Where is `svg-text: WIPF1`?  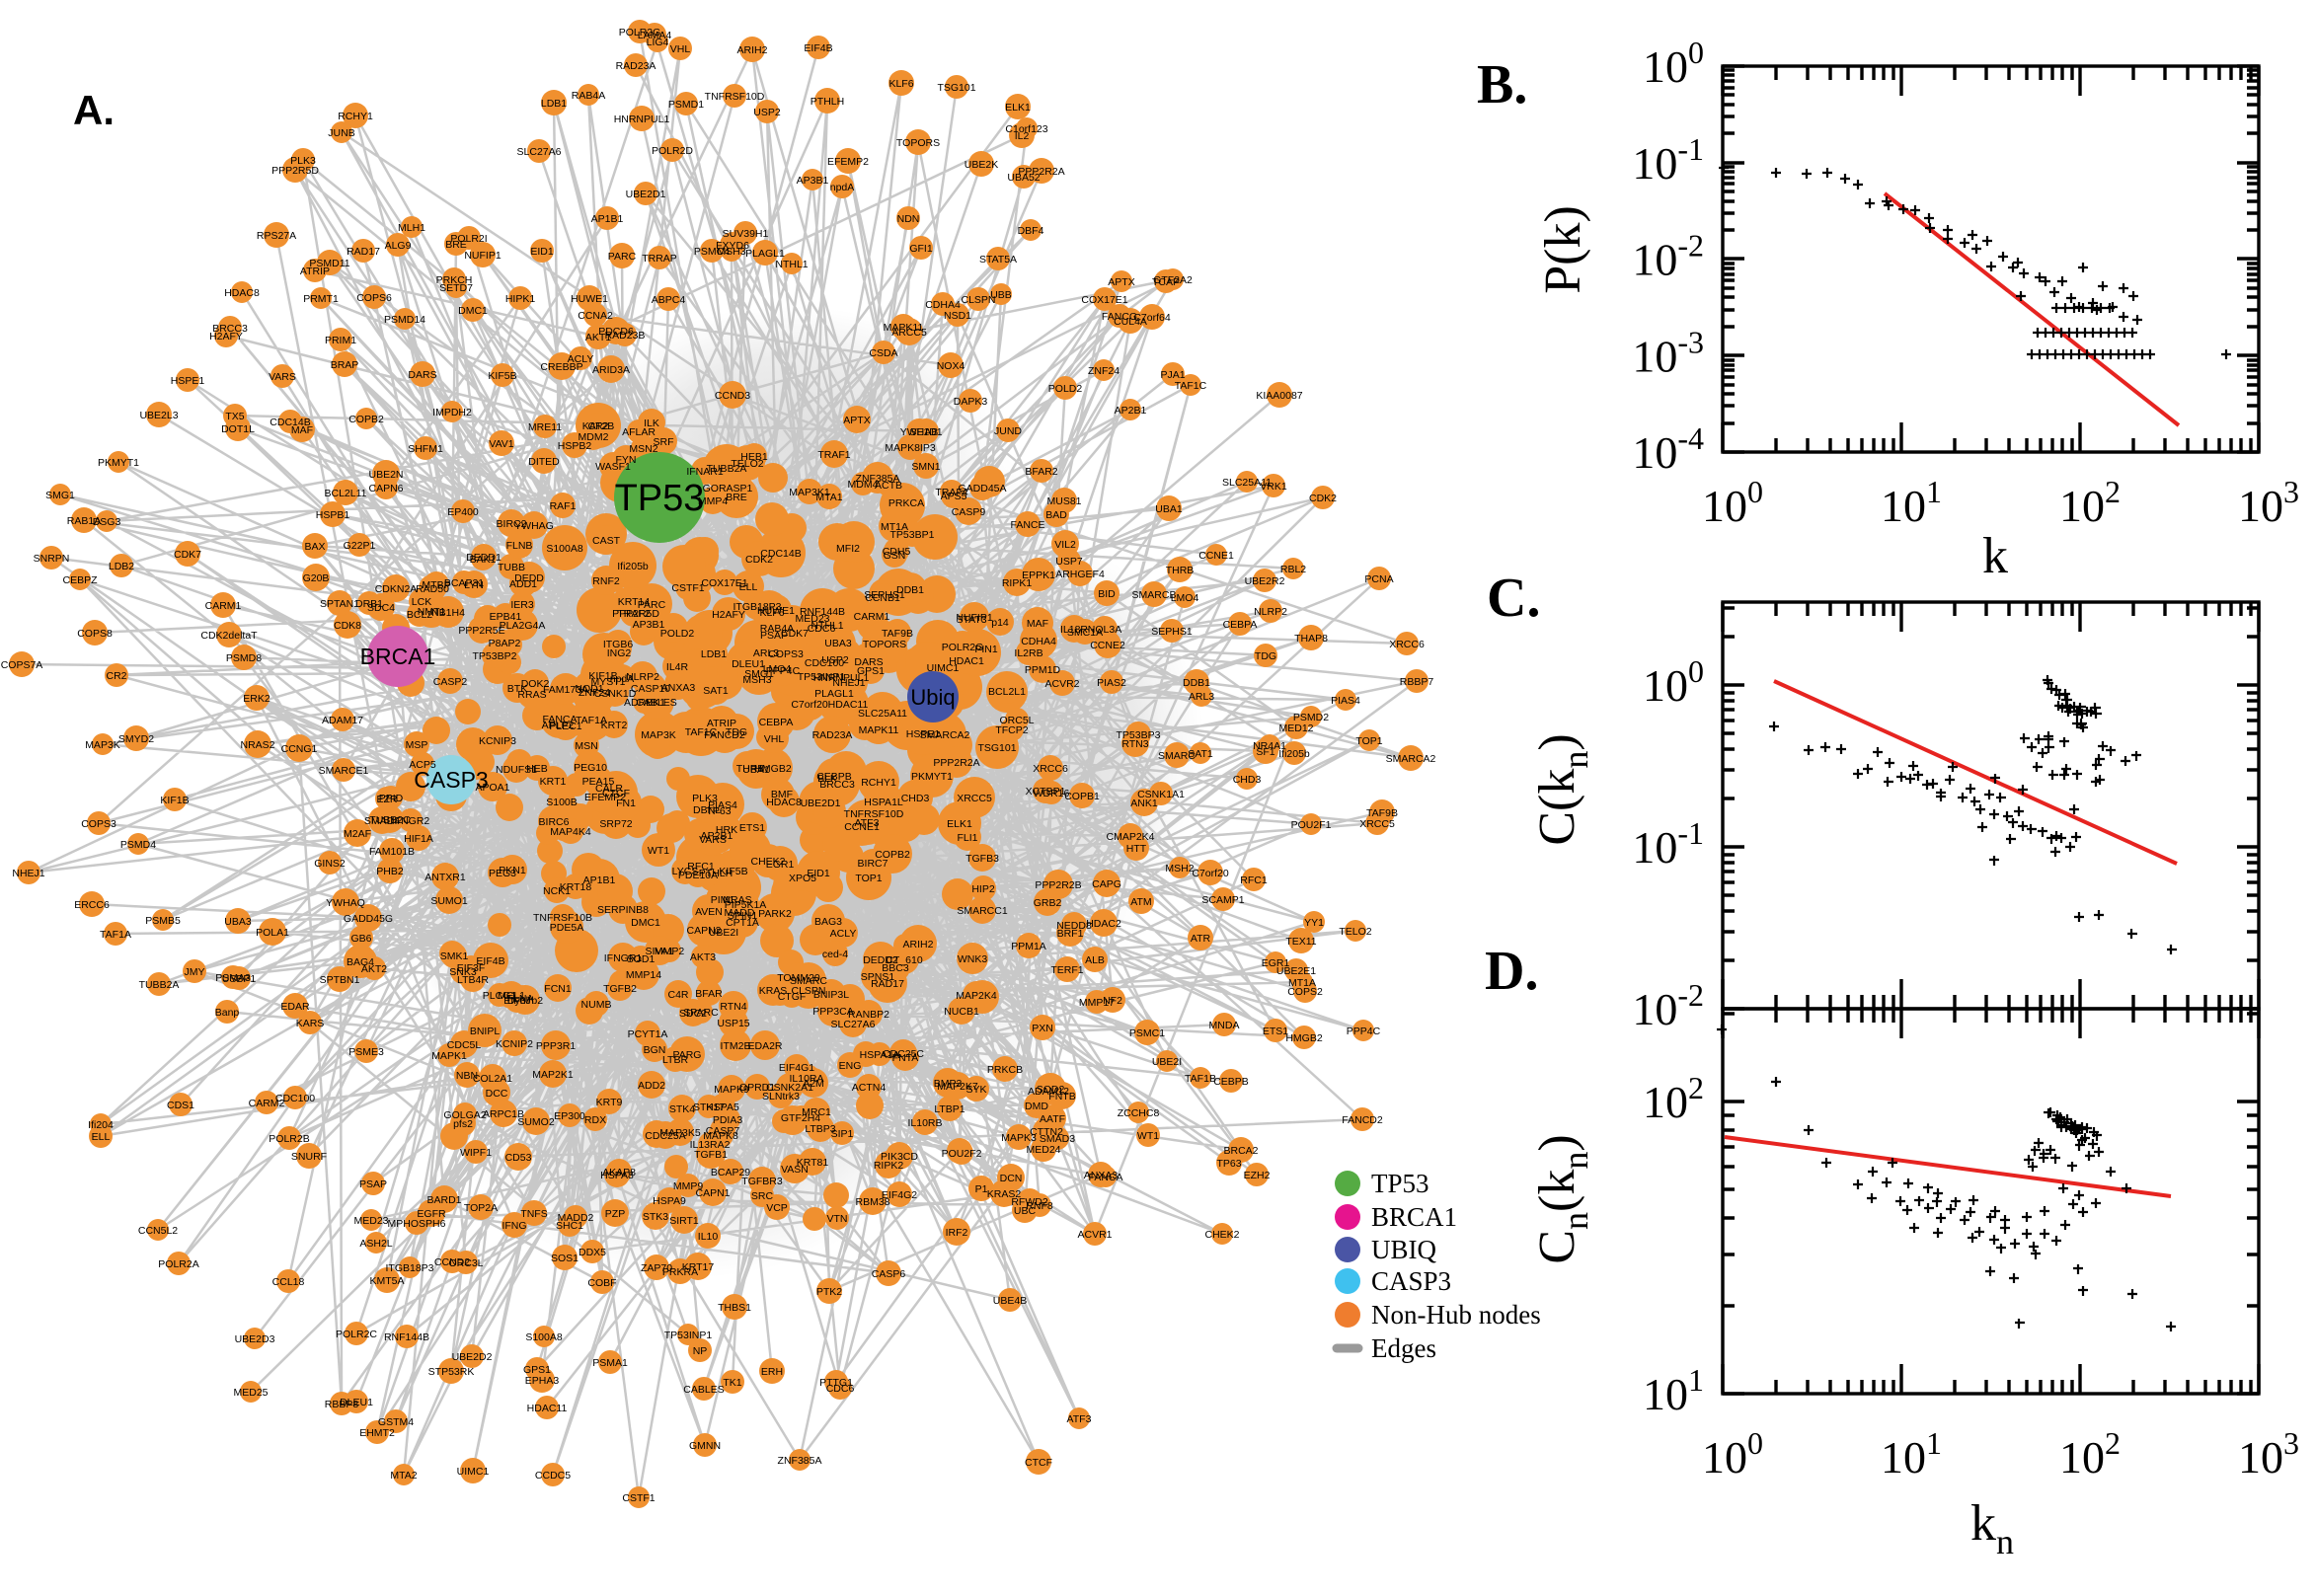
svg-text: WIPF1 is located at coordinates (476, 1153).